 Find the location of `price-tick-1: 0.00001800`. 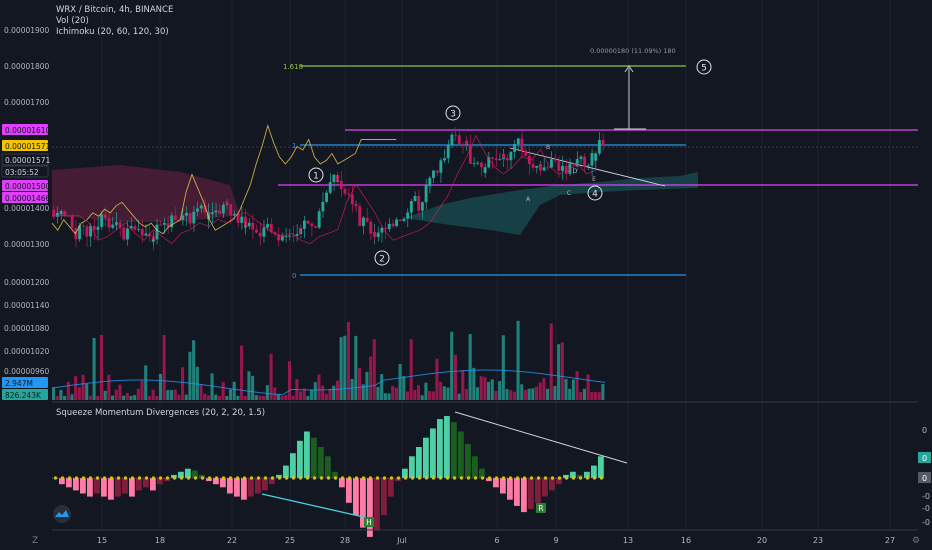

price-tick-1: 0.00001800 is located at coordinates (27, 66).